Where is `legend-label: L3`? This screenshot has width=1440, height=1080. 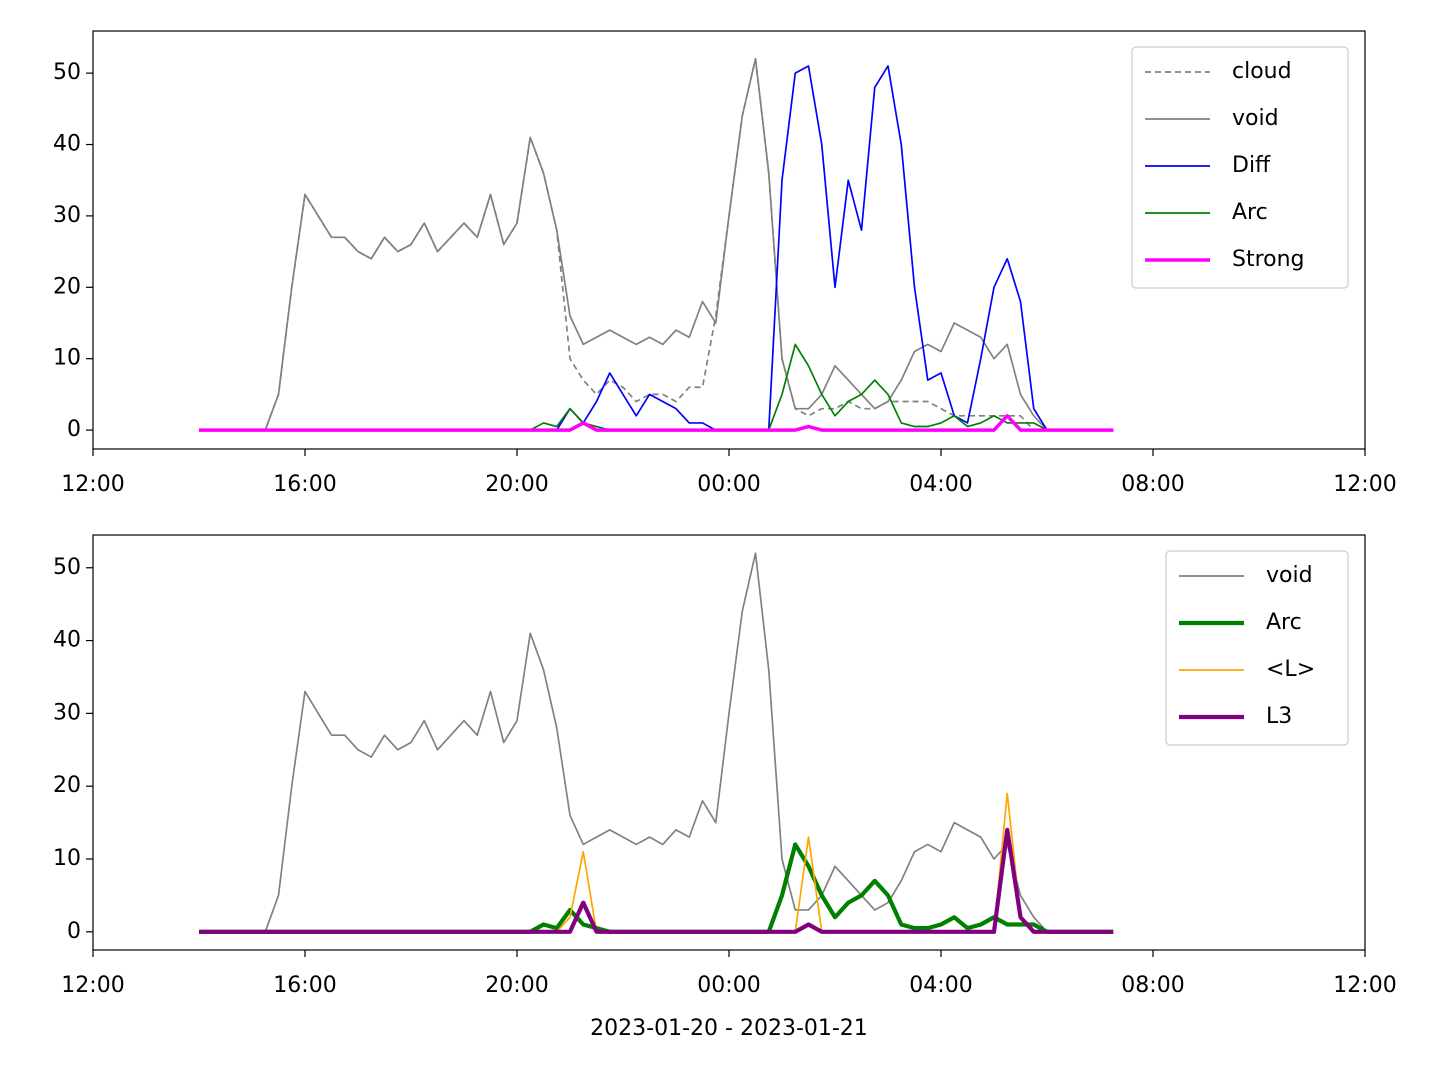
legend-label: L3 is located at coordinates (1279, 716).